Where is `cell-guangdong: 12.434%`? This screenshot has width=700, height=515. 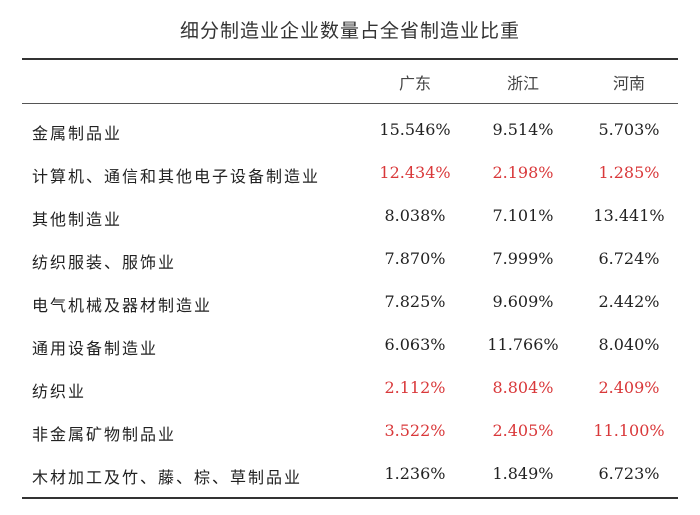
cell-guangdong: 12.434% is located at coordinates (415, 172).